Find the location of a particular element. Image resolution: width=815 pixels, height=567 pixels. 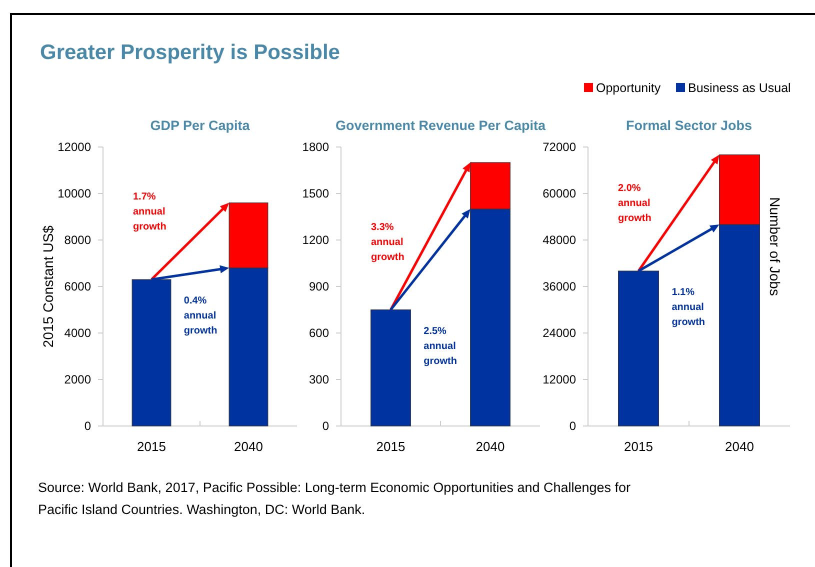

y-tick-label: 1500 is located at coordinates (316, 193).